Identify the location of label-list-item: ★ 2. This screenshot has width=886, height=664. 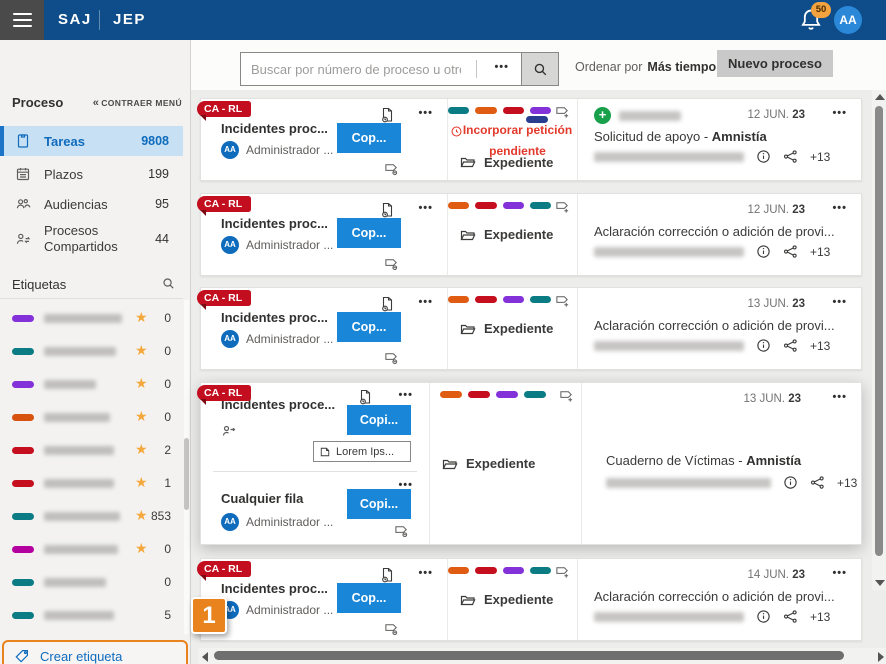
(91, 450).